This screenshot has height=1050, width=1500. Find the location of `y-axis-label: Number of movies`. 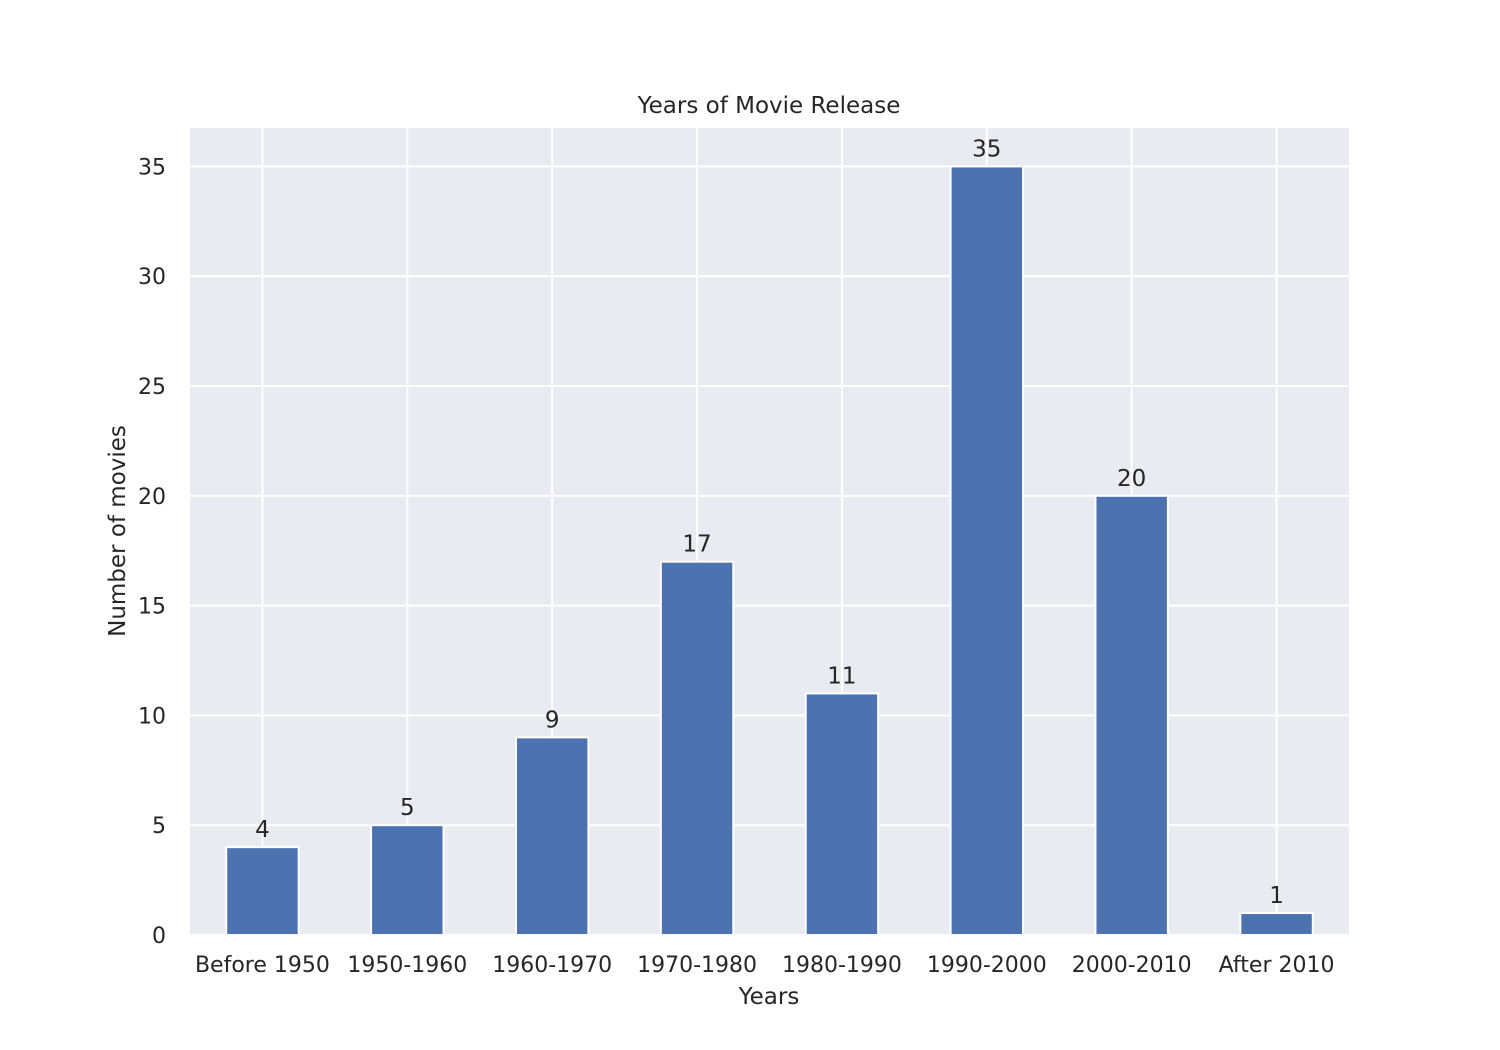

y-axis-label: Number of movies is located at coordinates (118, 531).